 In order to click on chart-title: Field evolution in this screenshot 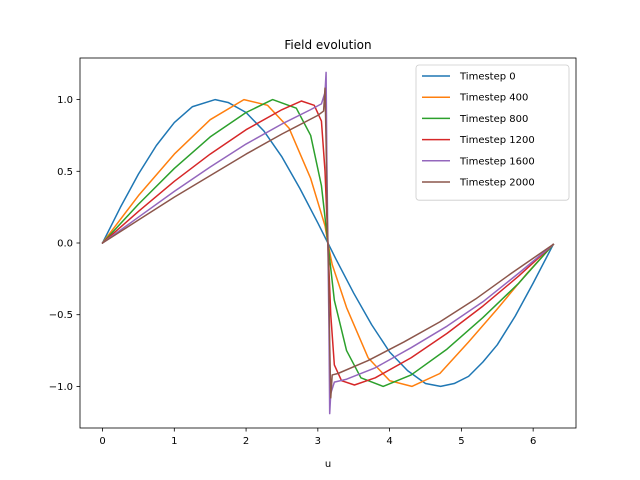, I will do `click(327, 45)`.